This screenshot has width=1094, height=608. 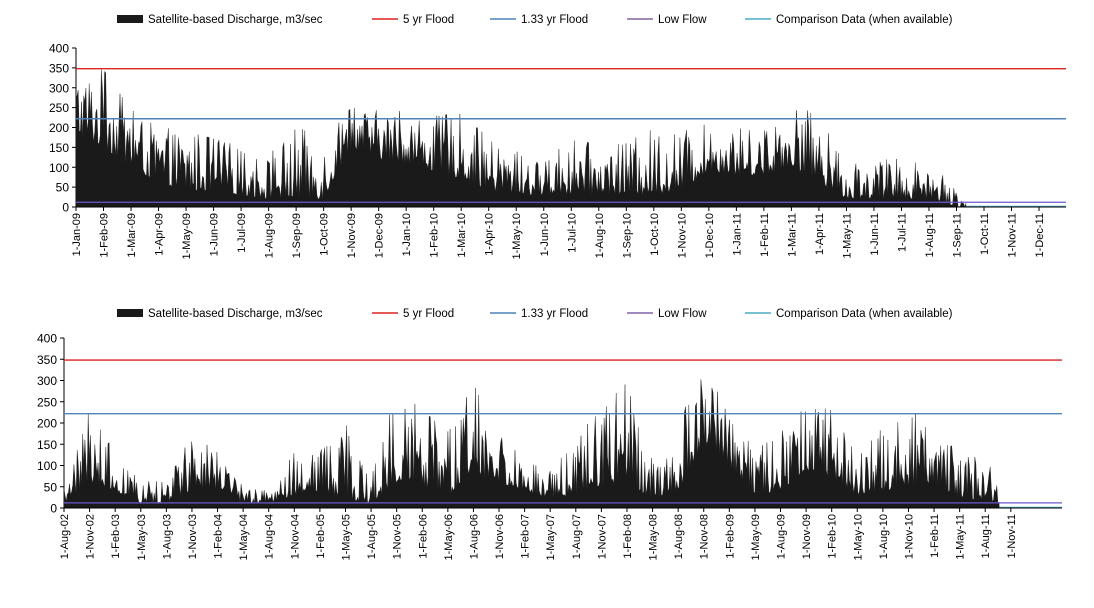 I want to click on x-tick-label: 1-Jan-09, so click(x=77, y=234).